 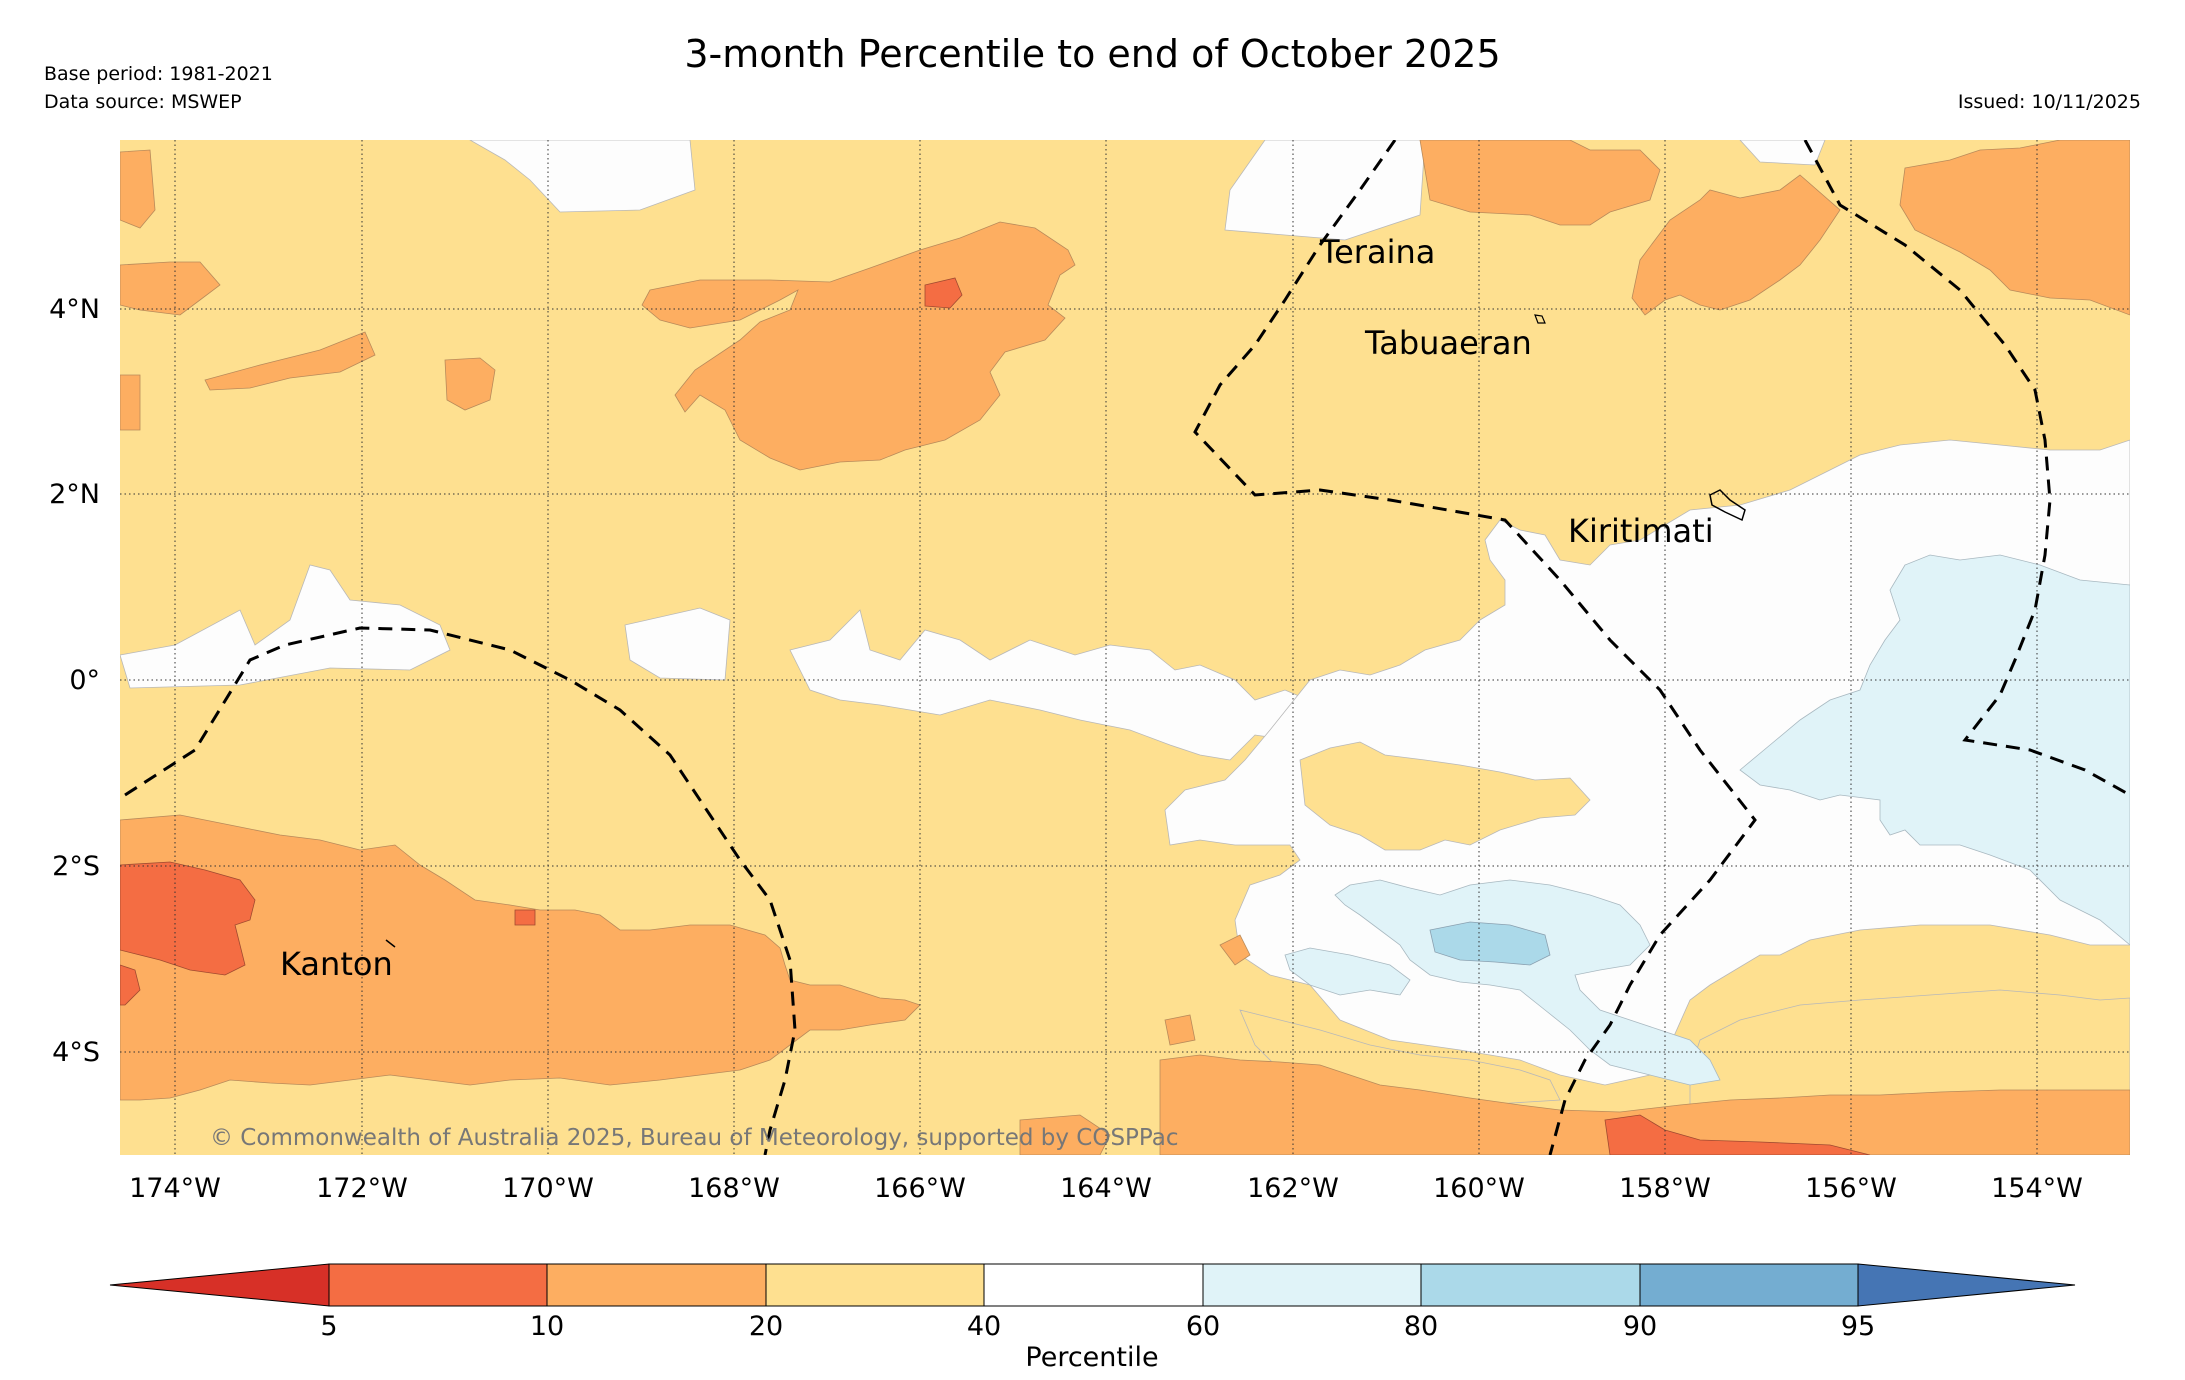 What do you see at coordinates (1640, 1326) in the screenshot?
I see `colorbar-tick-label: 90` at bounding box center [1640, 1326].